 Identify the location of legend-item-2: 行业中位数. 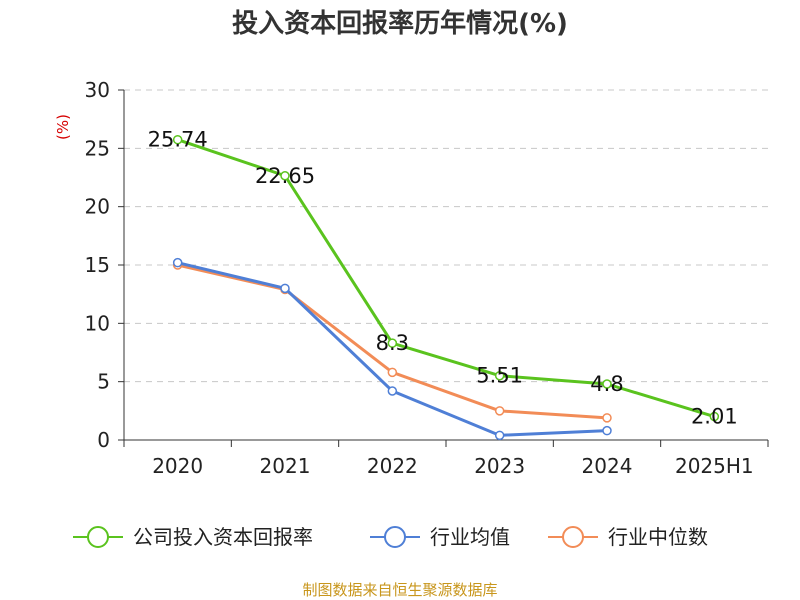
(628, 537).